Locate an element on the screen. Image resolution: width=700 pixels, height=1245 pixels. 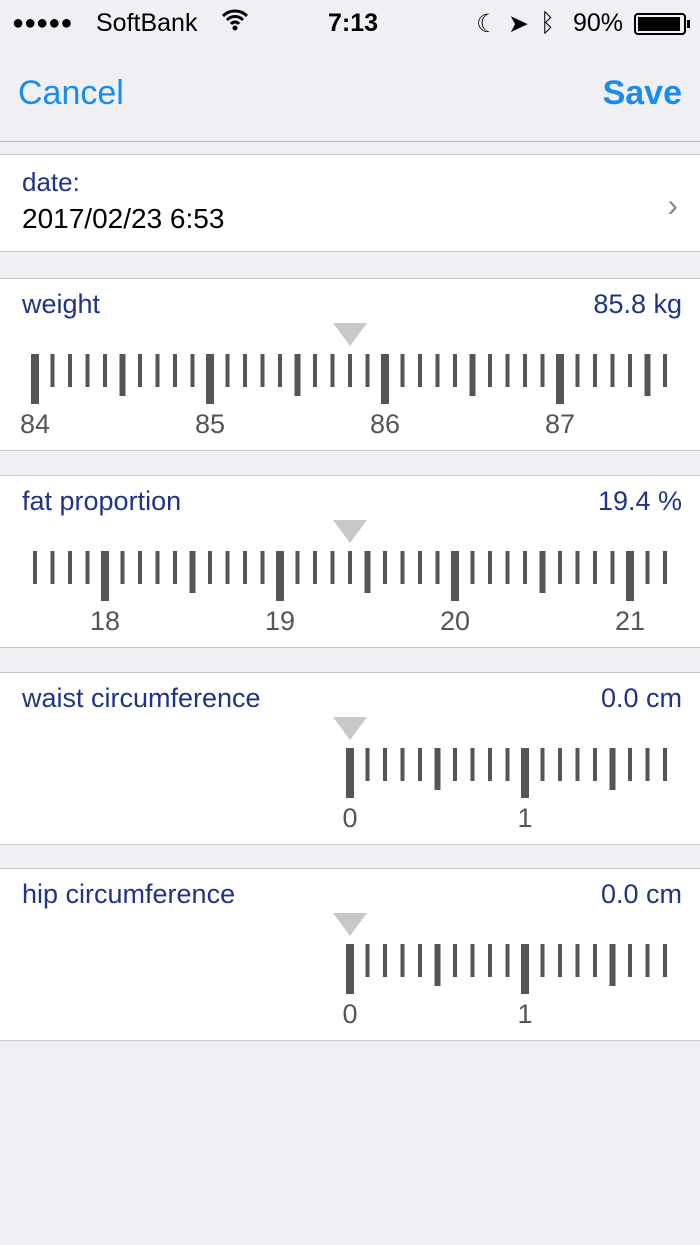
measurement-title: waist circumference is located at coordinates (141, 698).